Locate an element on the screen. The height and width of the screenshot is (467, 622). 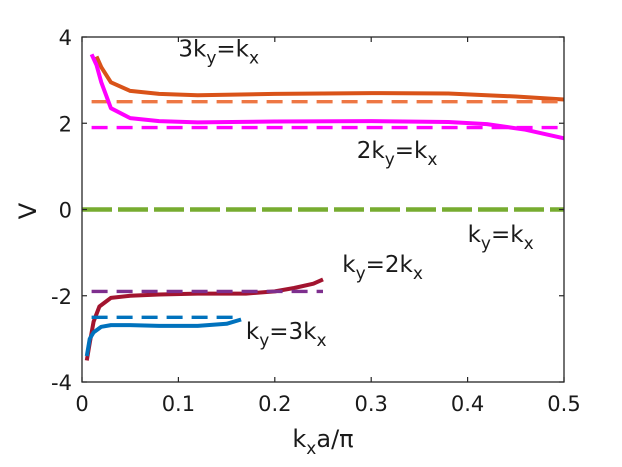
x-tick-label: 0 is located at coordinates (81, 404).